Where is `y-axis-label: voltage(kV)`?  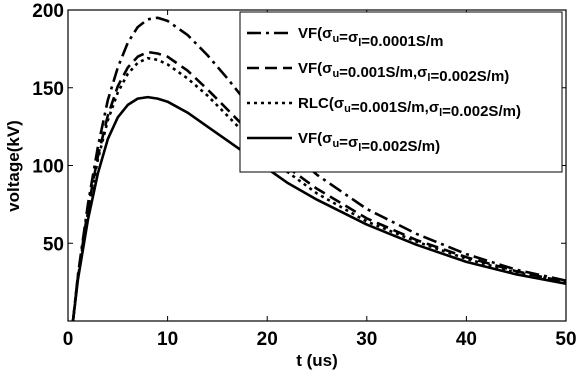
y-axis-label: voltage(kV) is located at coordinates (13, 166).